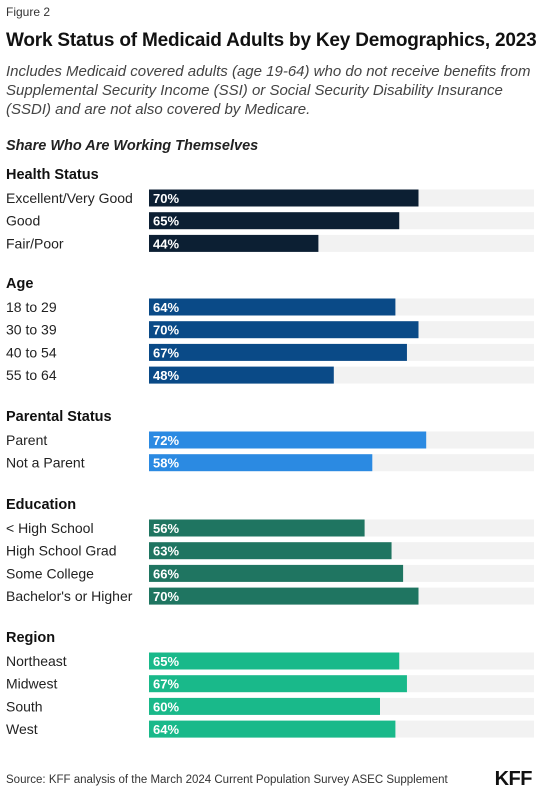  Describe the element at coordinates (166, 573) in the screenshot. I see `data-label: 66%` at that location.